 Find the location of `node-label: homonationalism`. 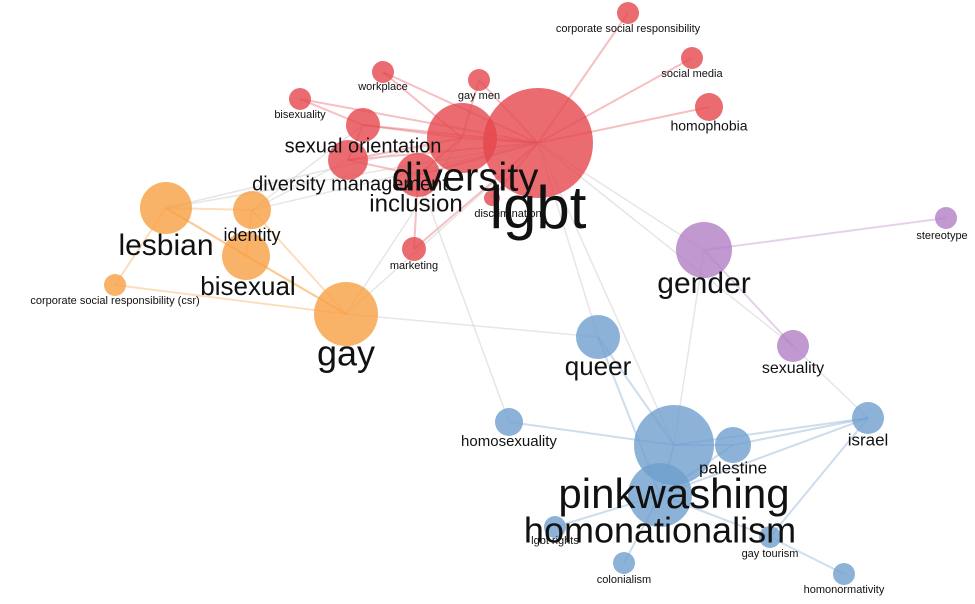

node-label: homonationalism is located at coordinates (660, 530).